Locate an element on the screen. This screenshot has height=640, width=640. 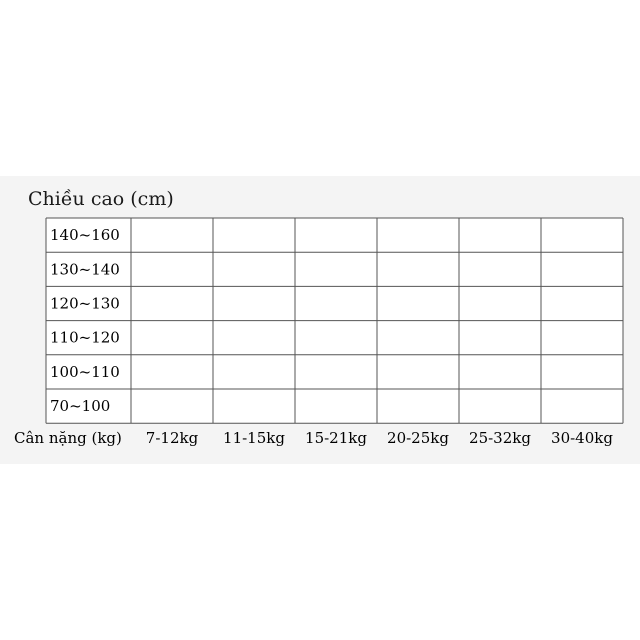
row-label: 130~140 is located at coordinates (85, 269).